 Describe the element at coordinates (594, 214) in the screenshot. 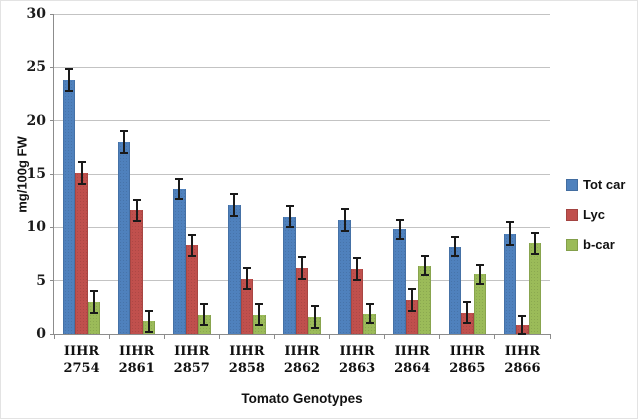

I see `legend-label: Lyc` at that location.